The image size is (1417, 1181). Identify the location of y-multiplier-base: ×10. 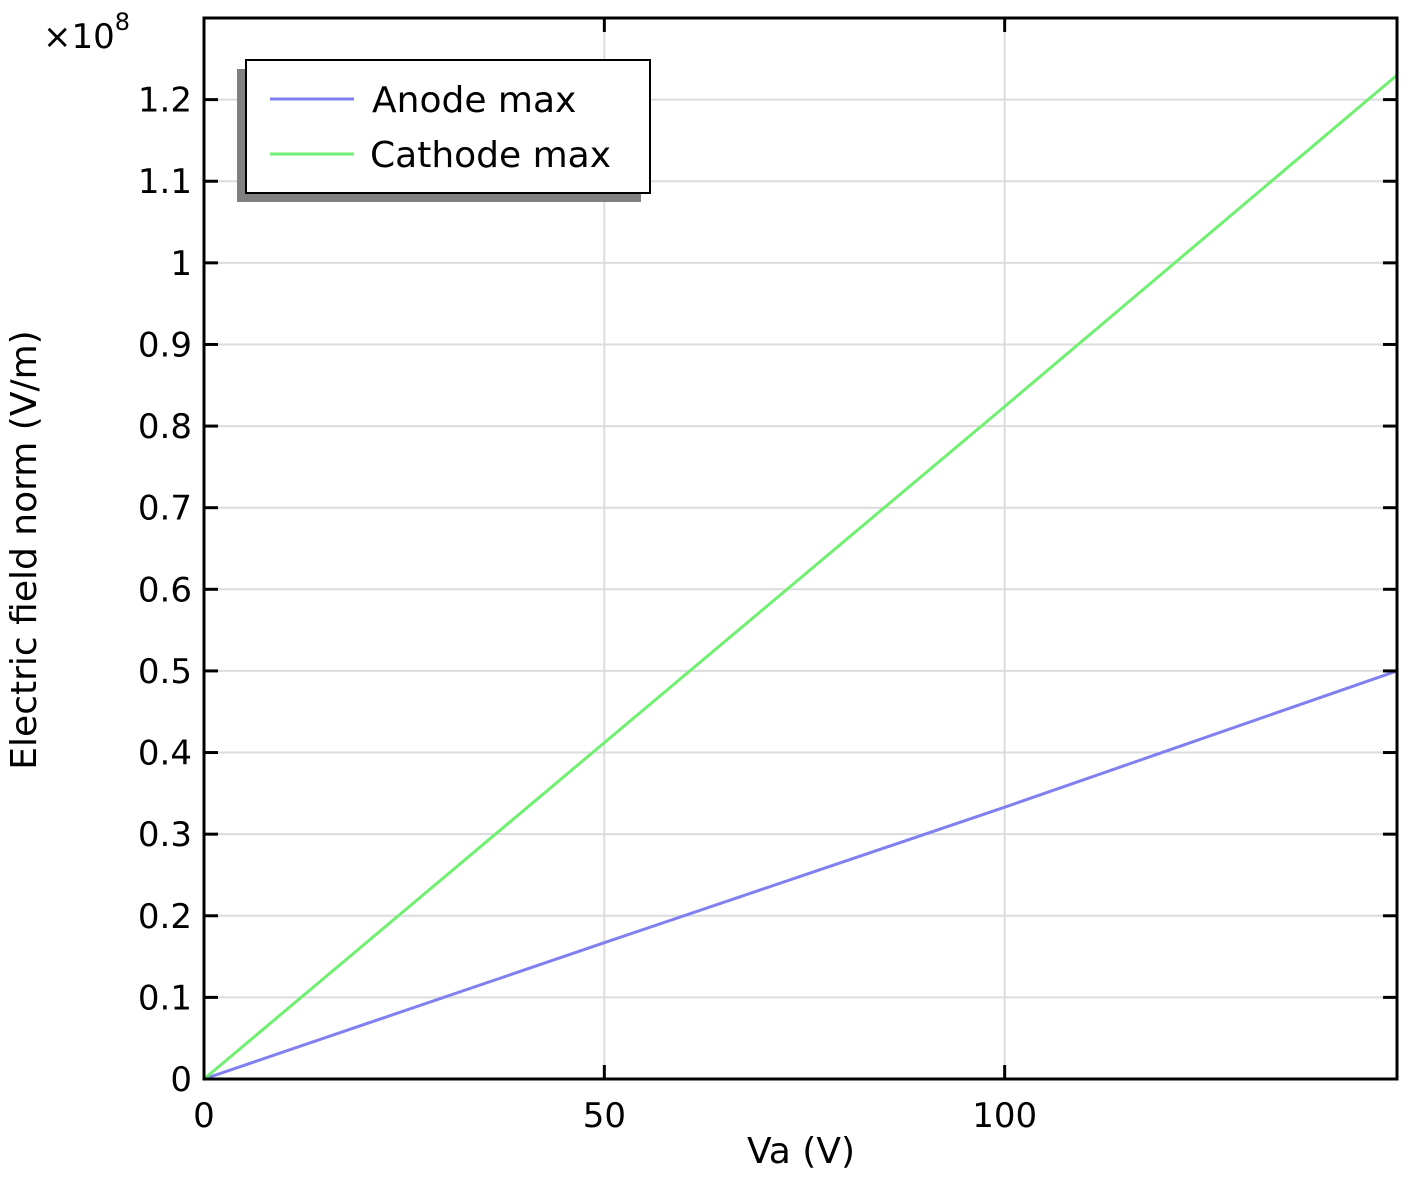
(79, 37).